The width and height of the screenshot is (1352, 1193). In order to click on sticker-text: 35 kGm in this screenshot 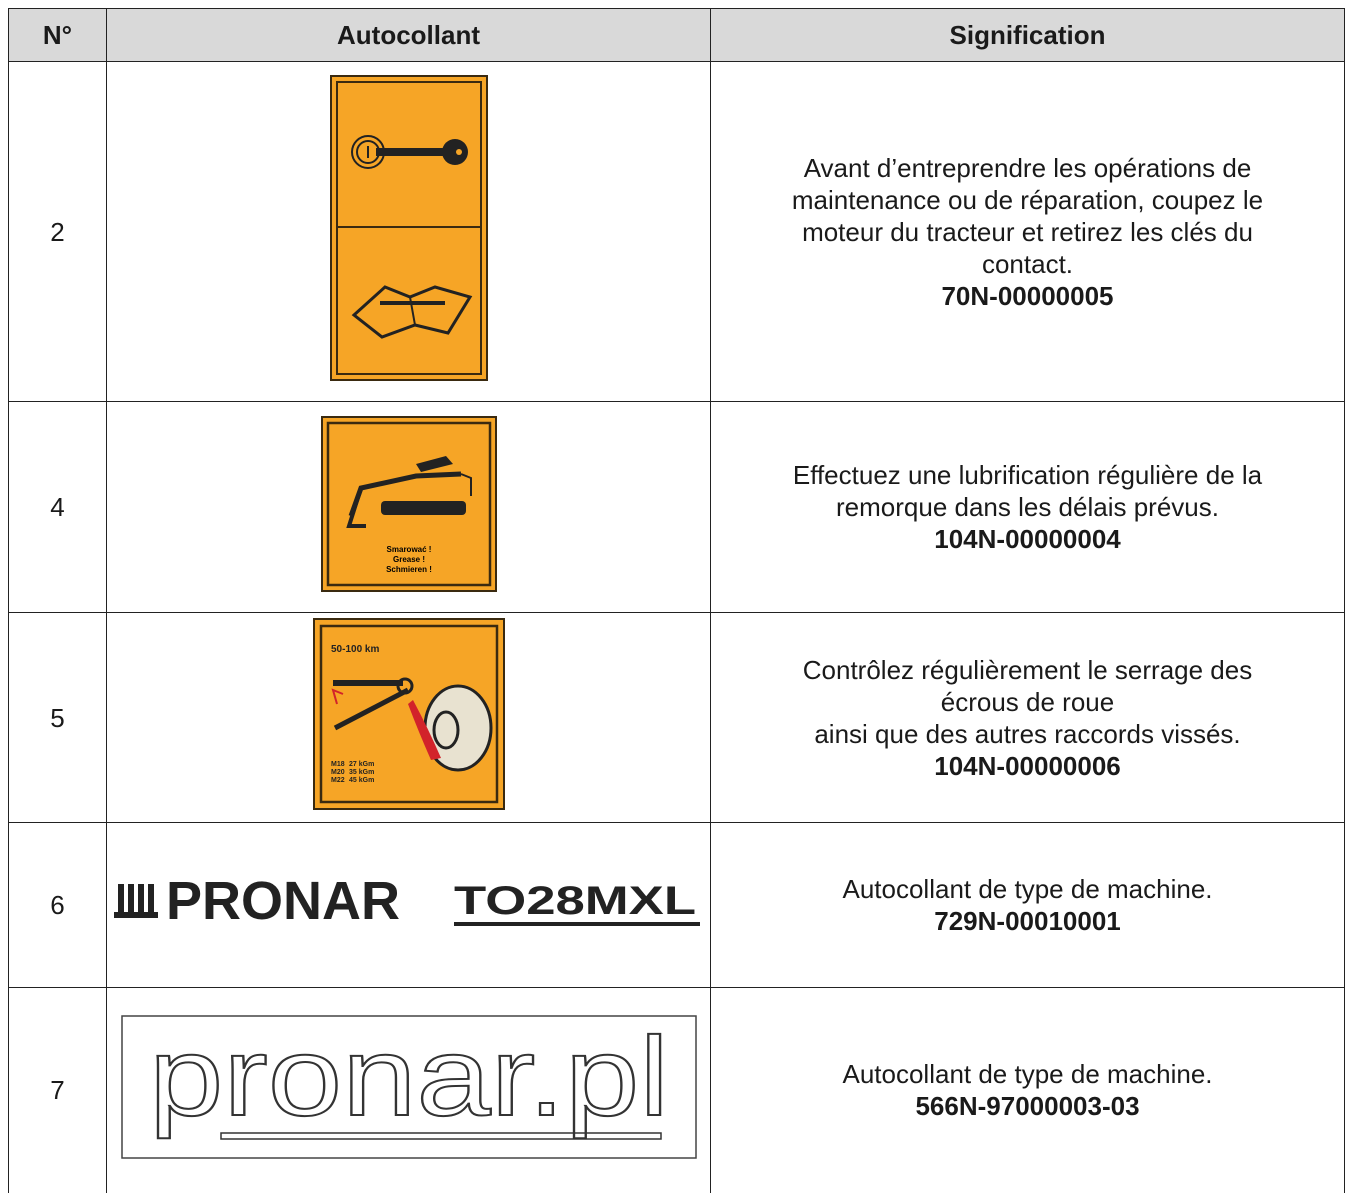, I will do `click(361, 772)`.